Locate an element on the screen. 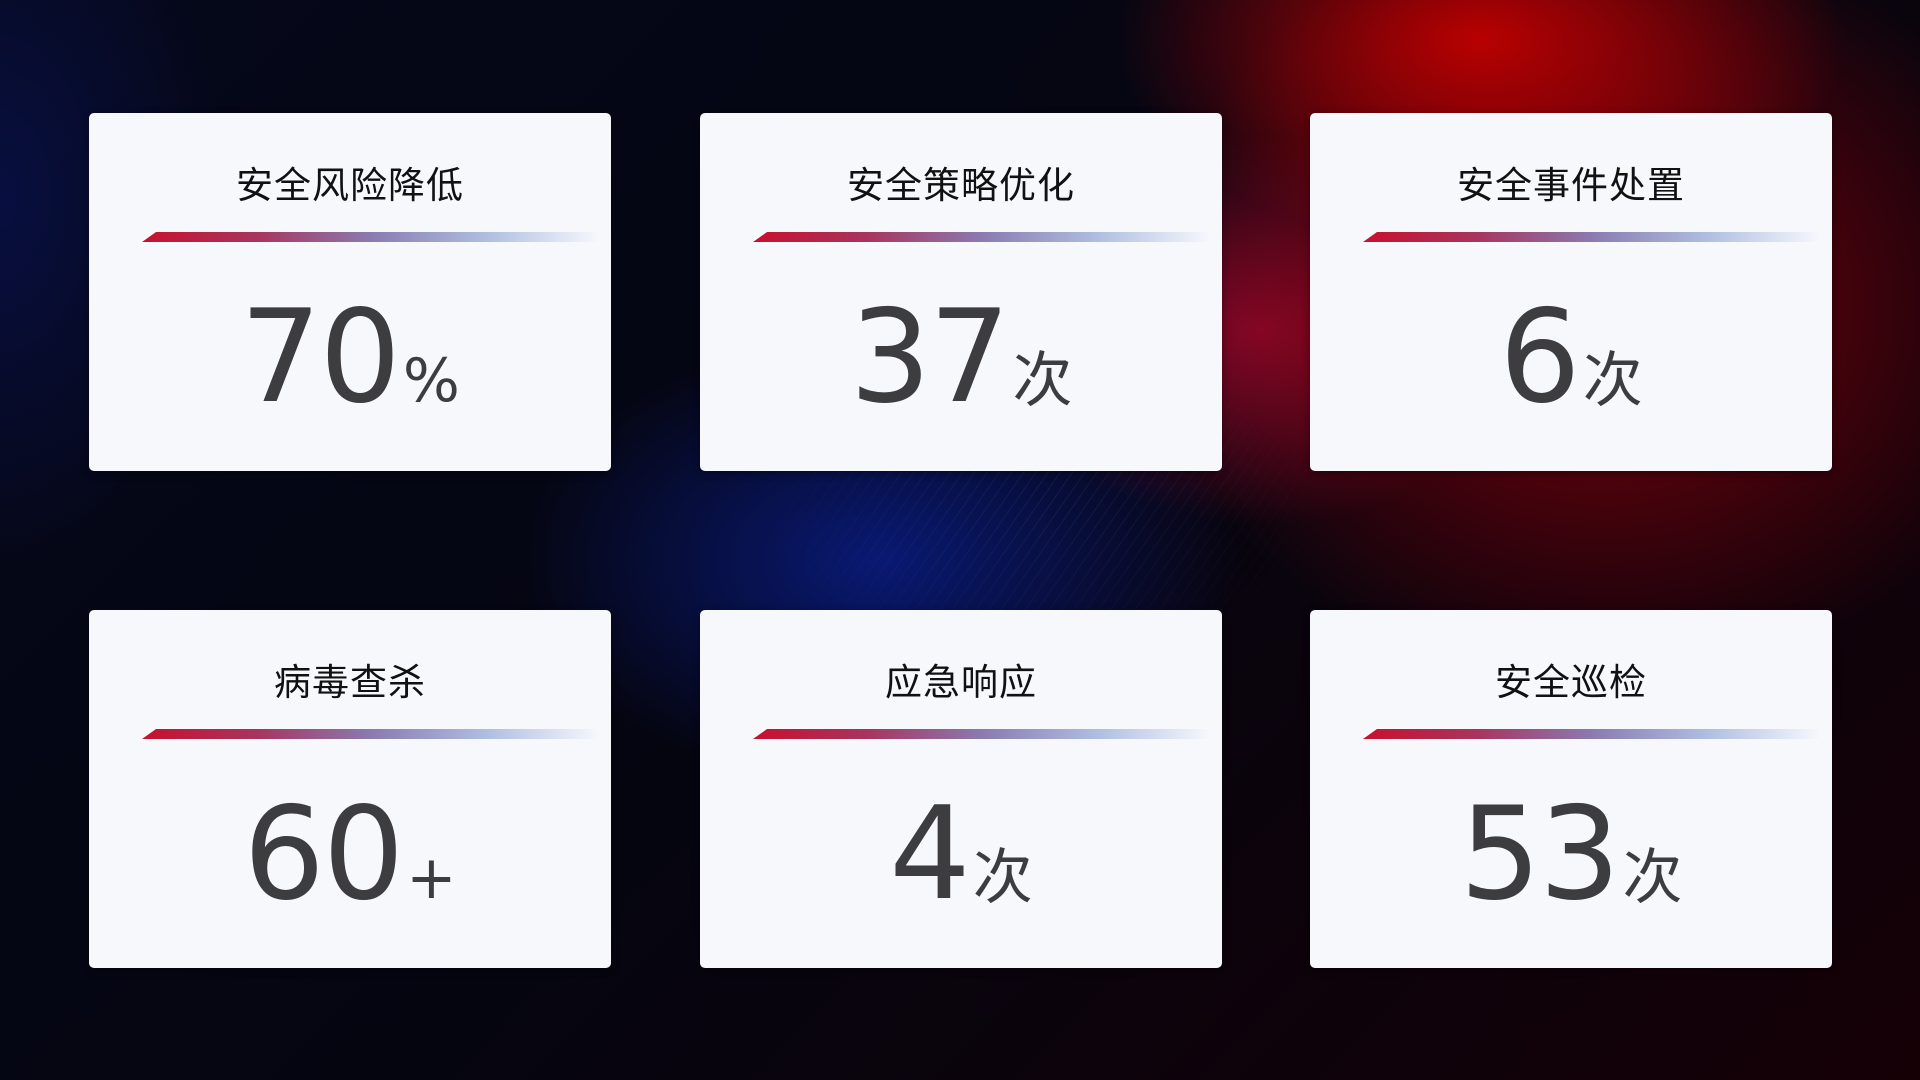 The width and height of the screenshot is (1920, 1080). value-unit: + is located at coordinates (431, 878).